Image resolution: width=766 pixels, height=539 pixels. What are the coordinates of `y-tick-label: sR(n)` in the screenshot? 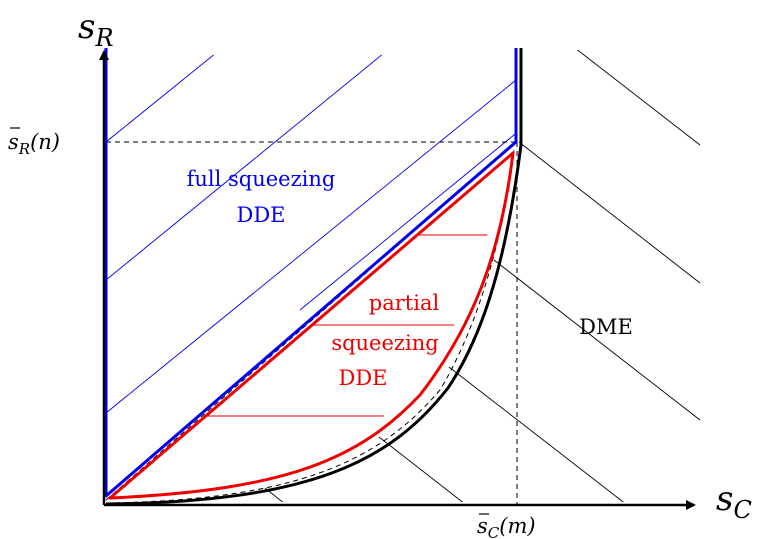 It's located at (34, 144).